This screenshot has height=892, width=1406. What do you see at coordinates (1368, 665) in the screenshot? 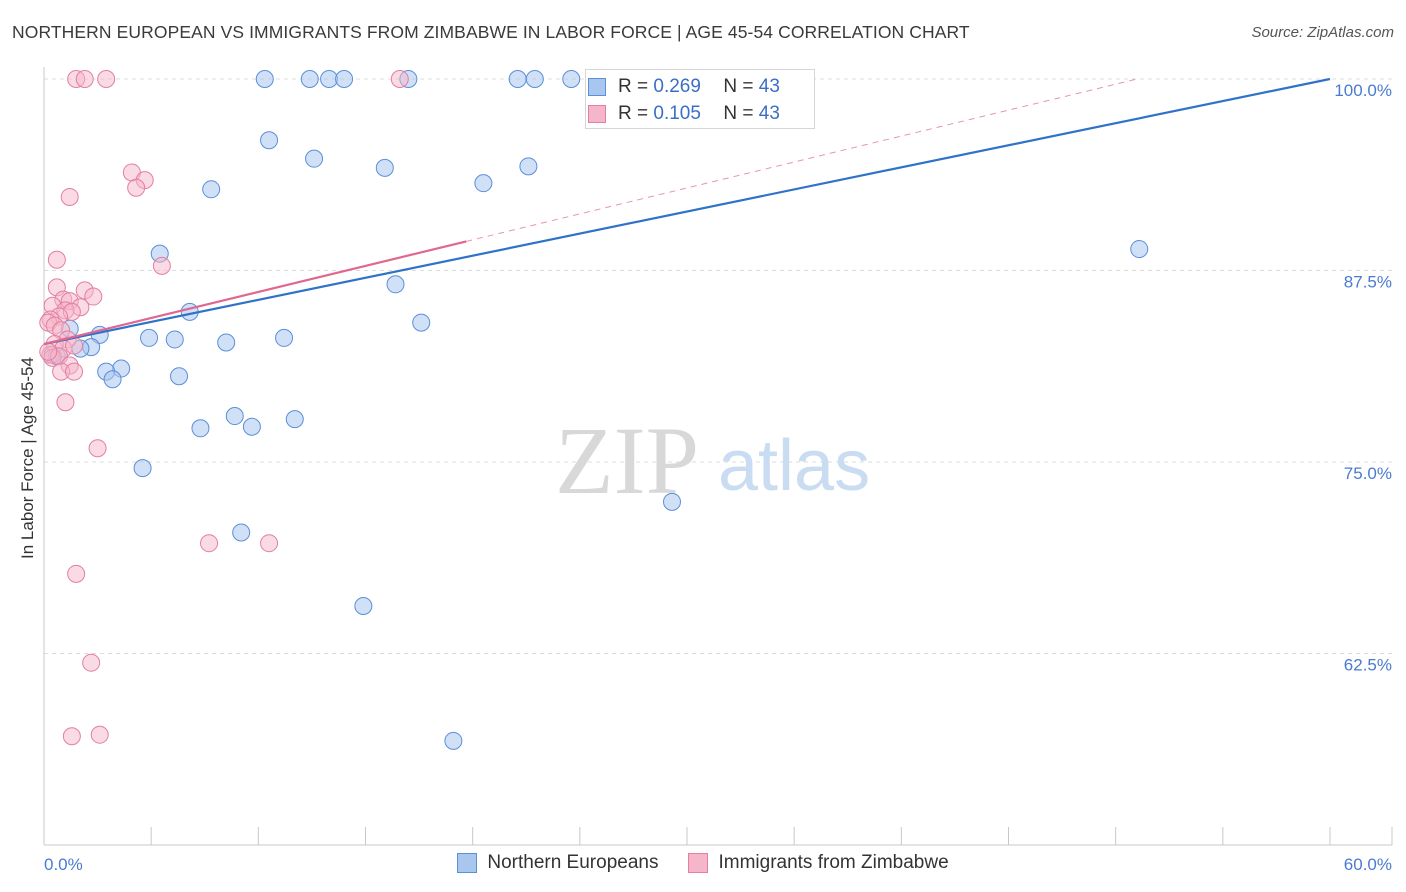
I see `y-tick-label: 62.5%` at bounding box center [1368, 665].